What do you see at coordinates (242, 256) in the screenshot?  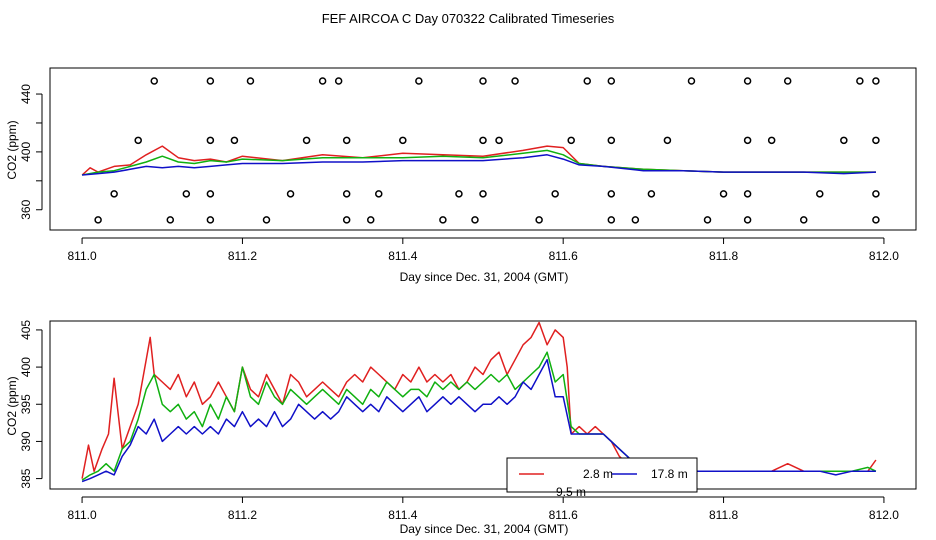 I see `top-x-tick-label: 811.2` at bounding box center [242, 256].